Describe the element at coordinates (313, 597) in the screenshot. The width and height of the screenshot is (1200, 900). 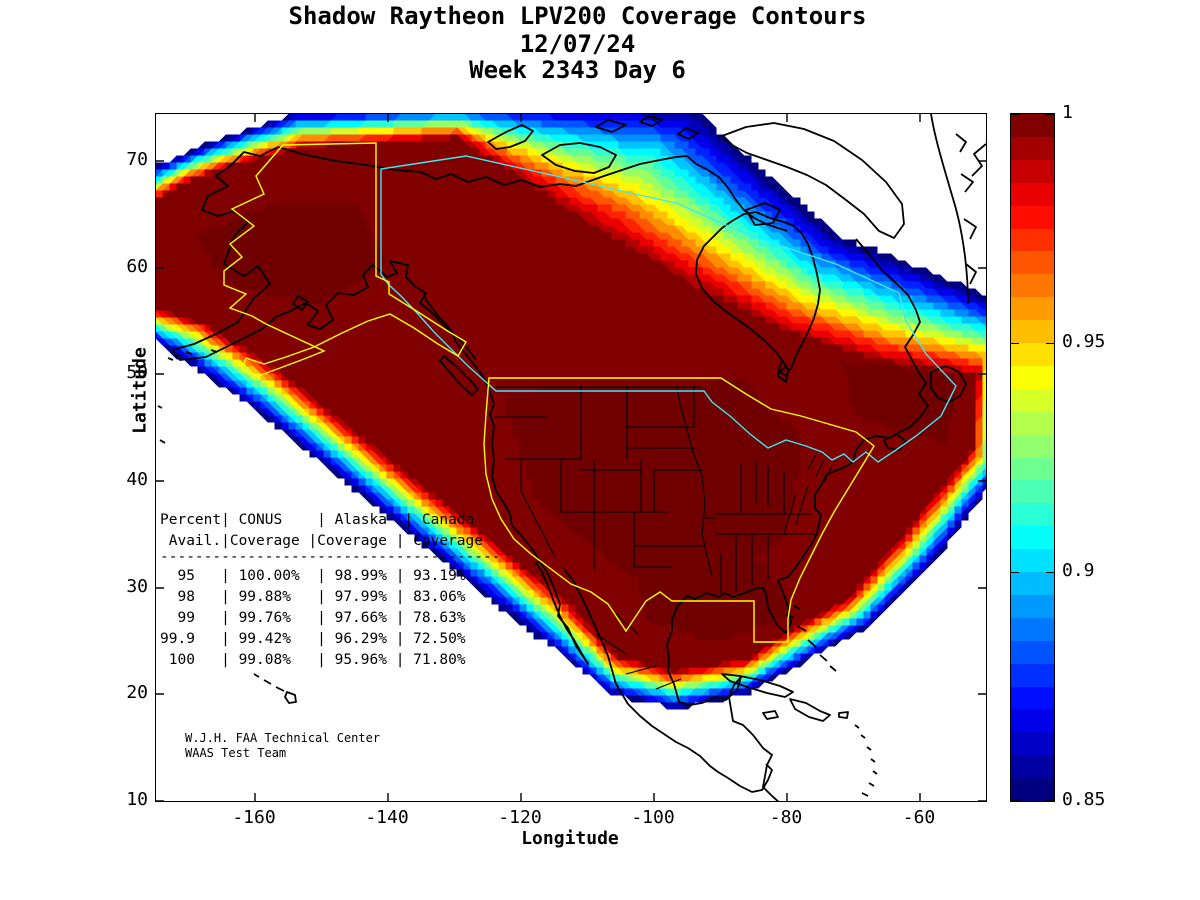
I see `table-row-1: 98 | 99.88% | 97.99% | 83.06%` at that location.